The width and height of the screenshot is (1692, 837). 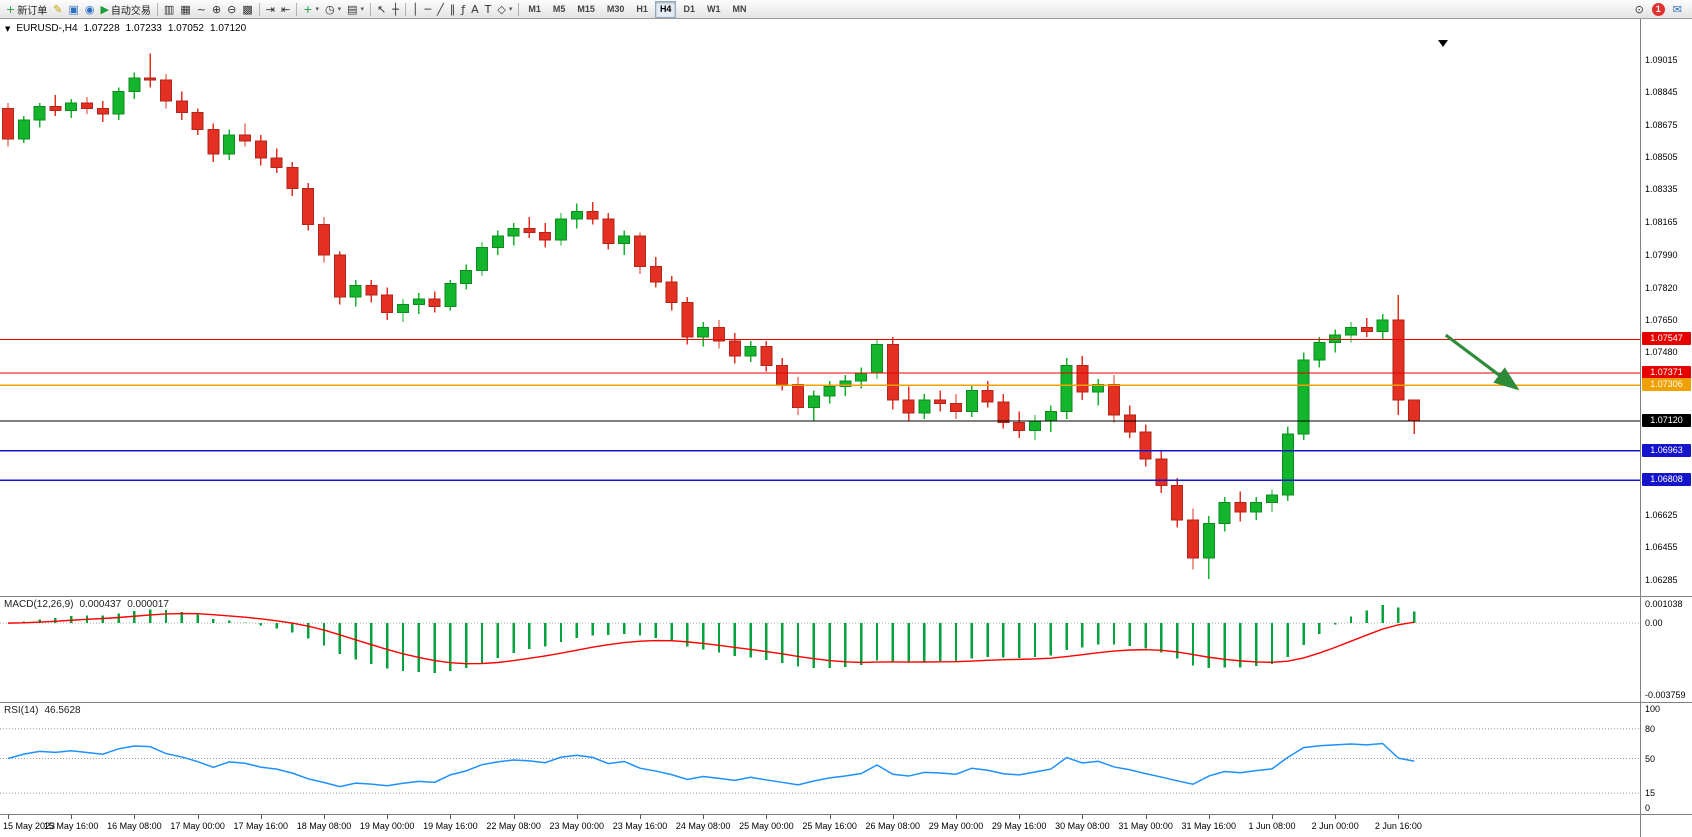 I want to click on print-button: ▣, so click(x=73, y=9).